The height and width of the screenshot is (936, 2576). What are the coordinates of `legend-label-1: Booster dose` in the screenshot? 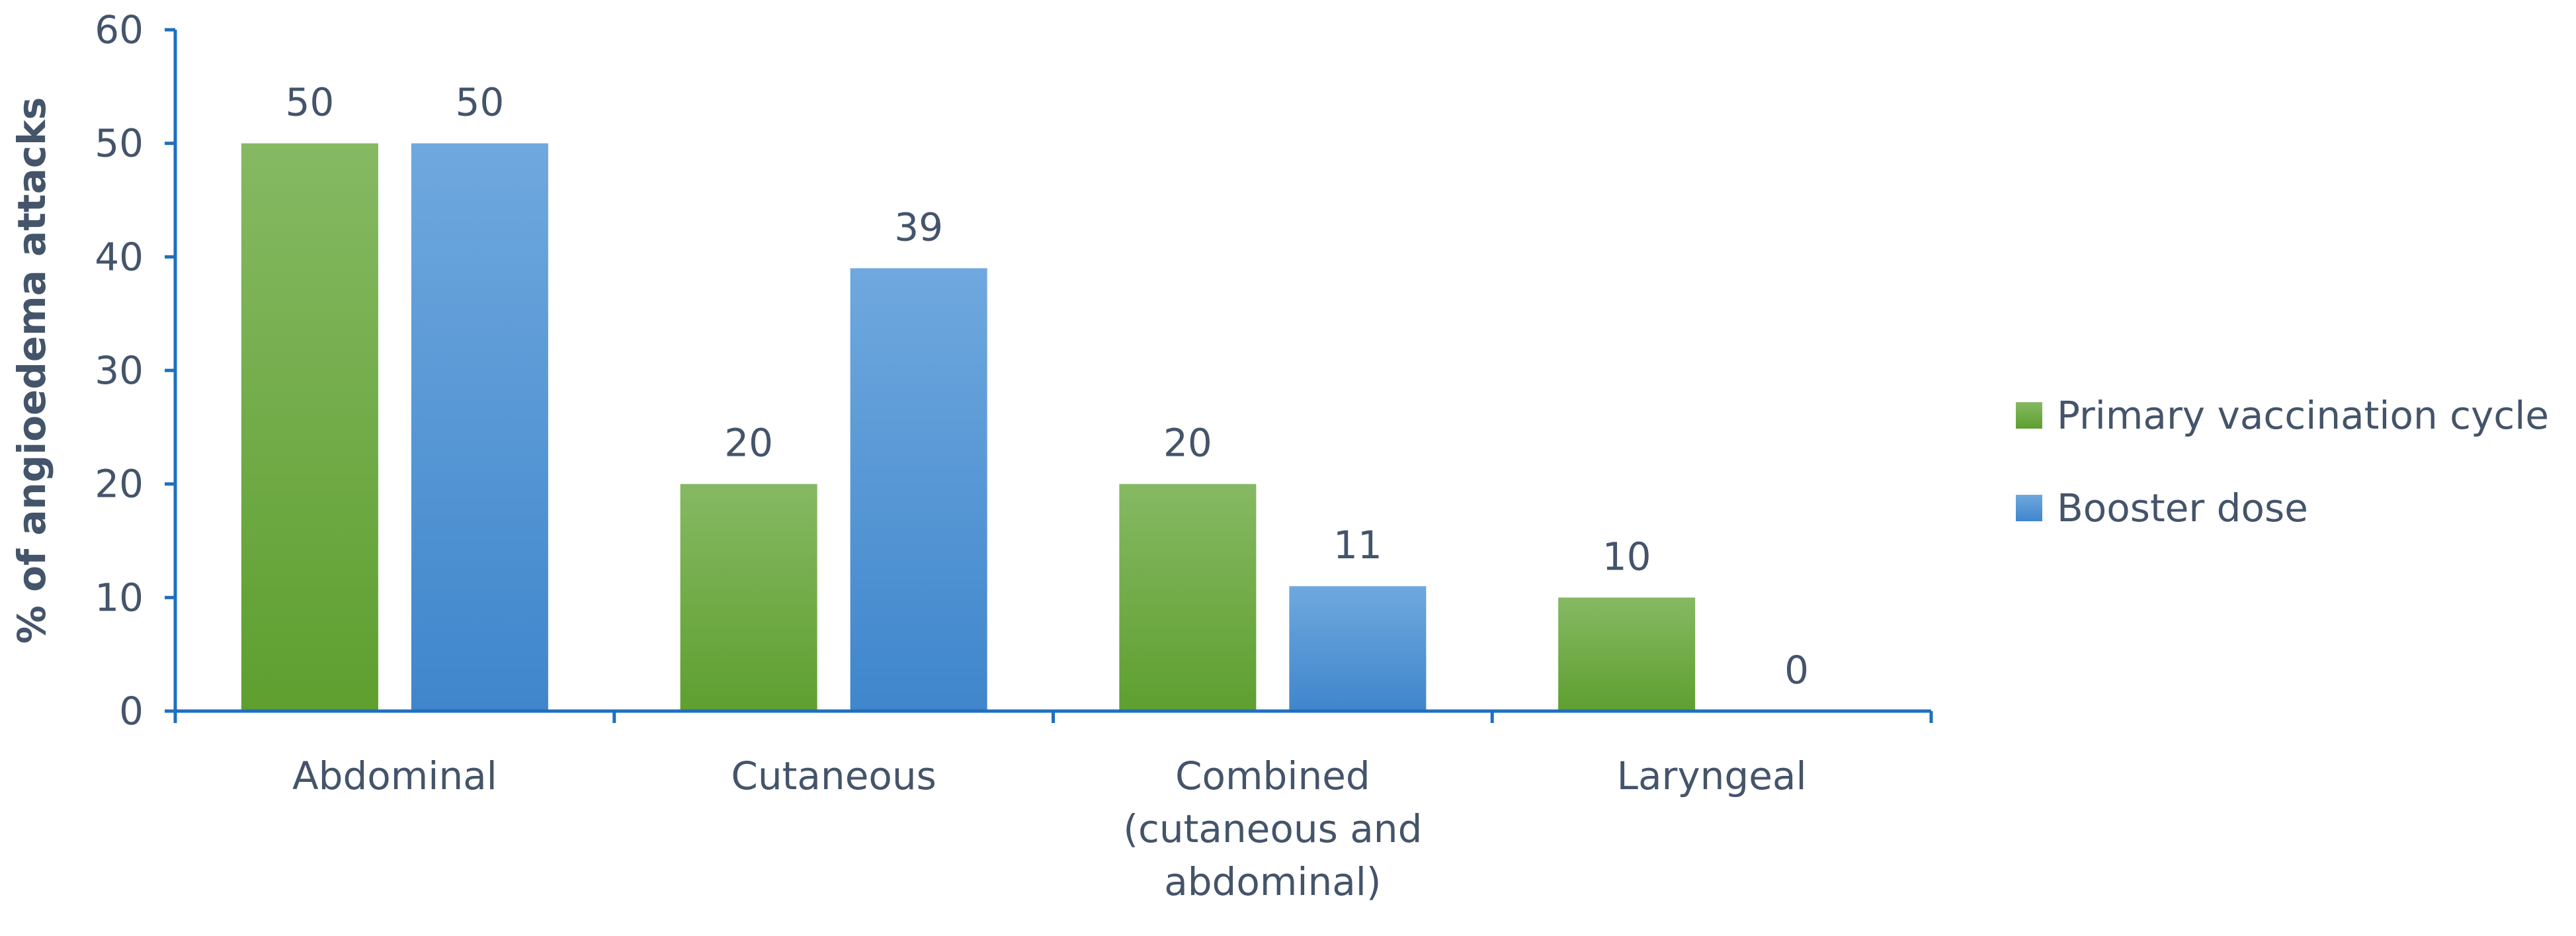 It's located at (2182, 508).